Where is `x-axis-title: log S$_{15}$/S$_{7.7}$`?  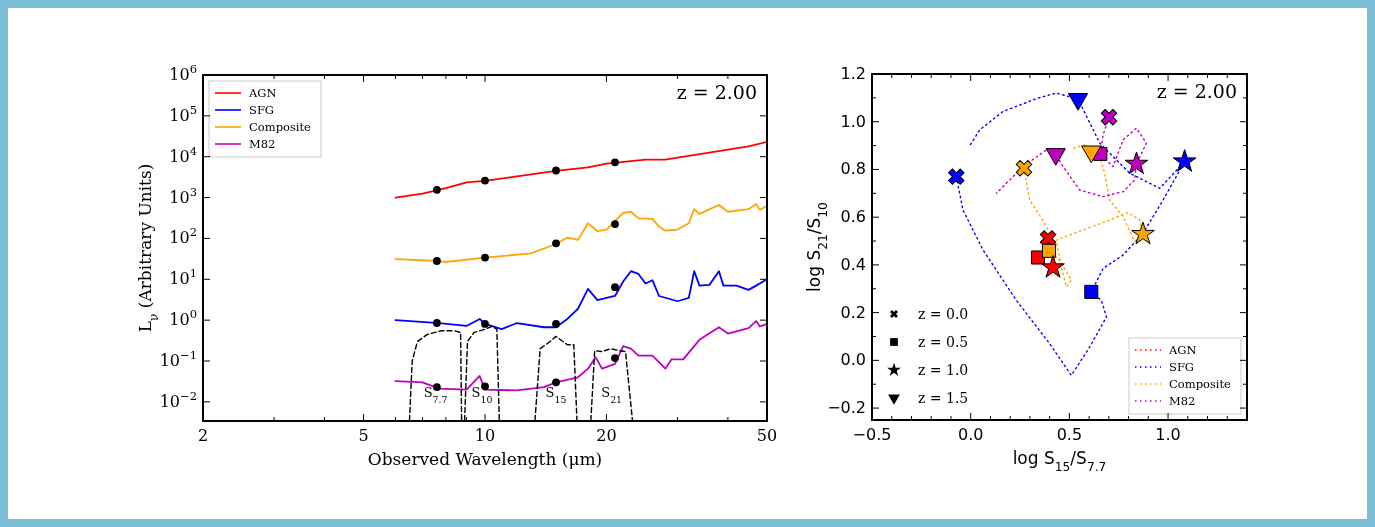
x-axis-title: log S$_{15}$/S$_{7.7}$ is located at coordinates (1059, 461).